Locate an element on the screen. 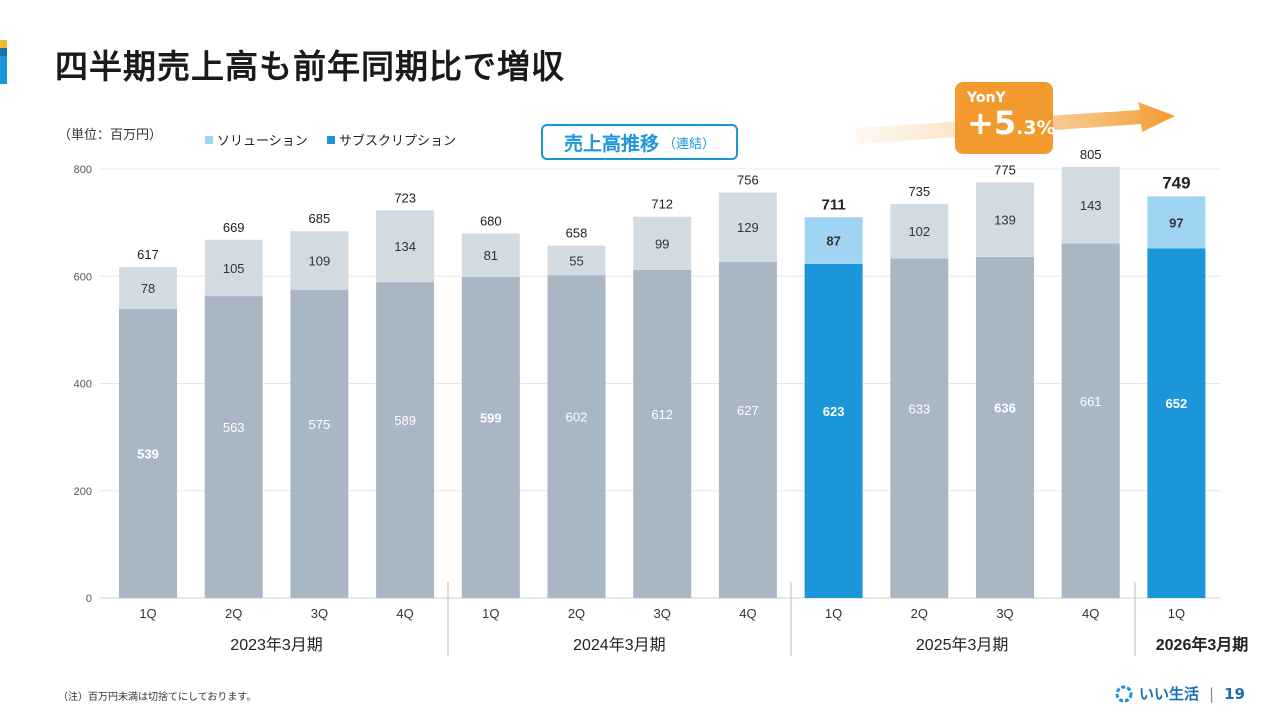 Image resolution: width=1280 pixels, height=720 pixels. data-label-solution: 87 is located at coordinates (833, 241).